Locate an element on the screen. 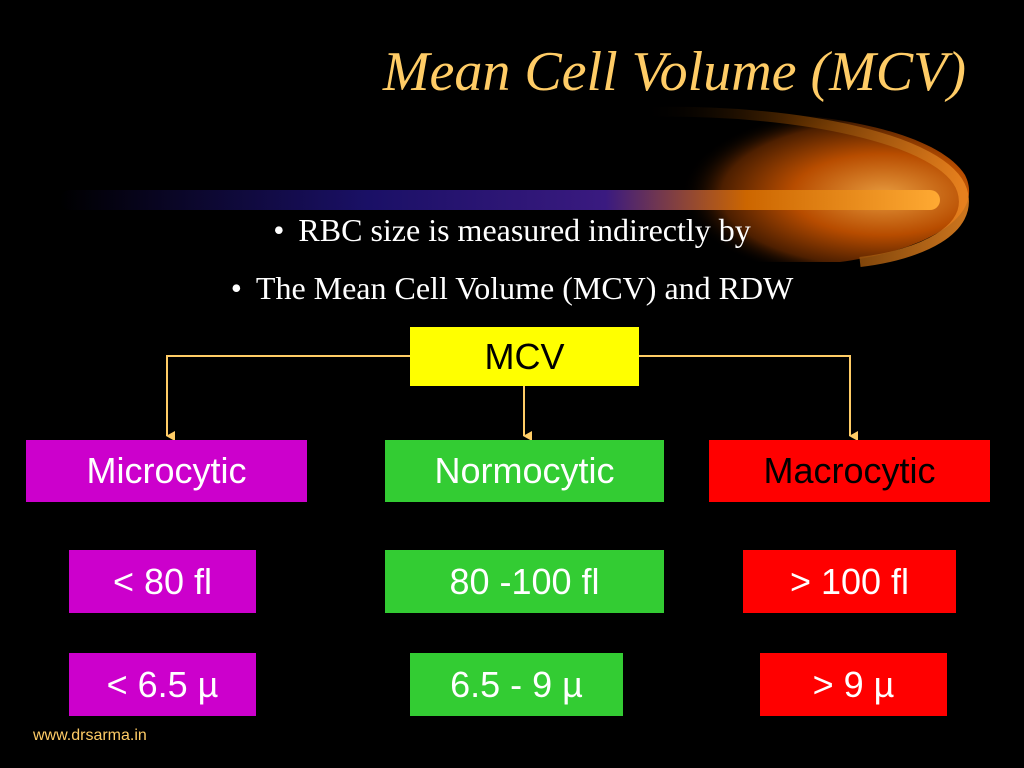 The height and width of the screenshot is (768, 1024). mcv-root-box: MCV is located at coordinates (524, 356).